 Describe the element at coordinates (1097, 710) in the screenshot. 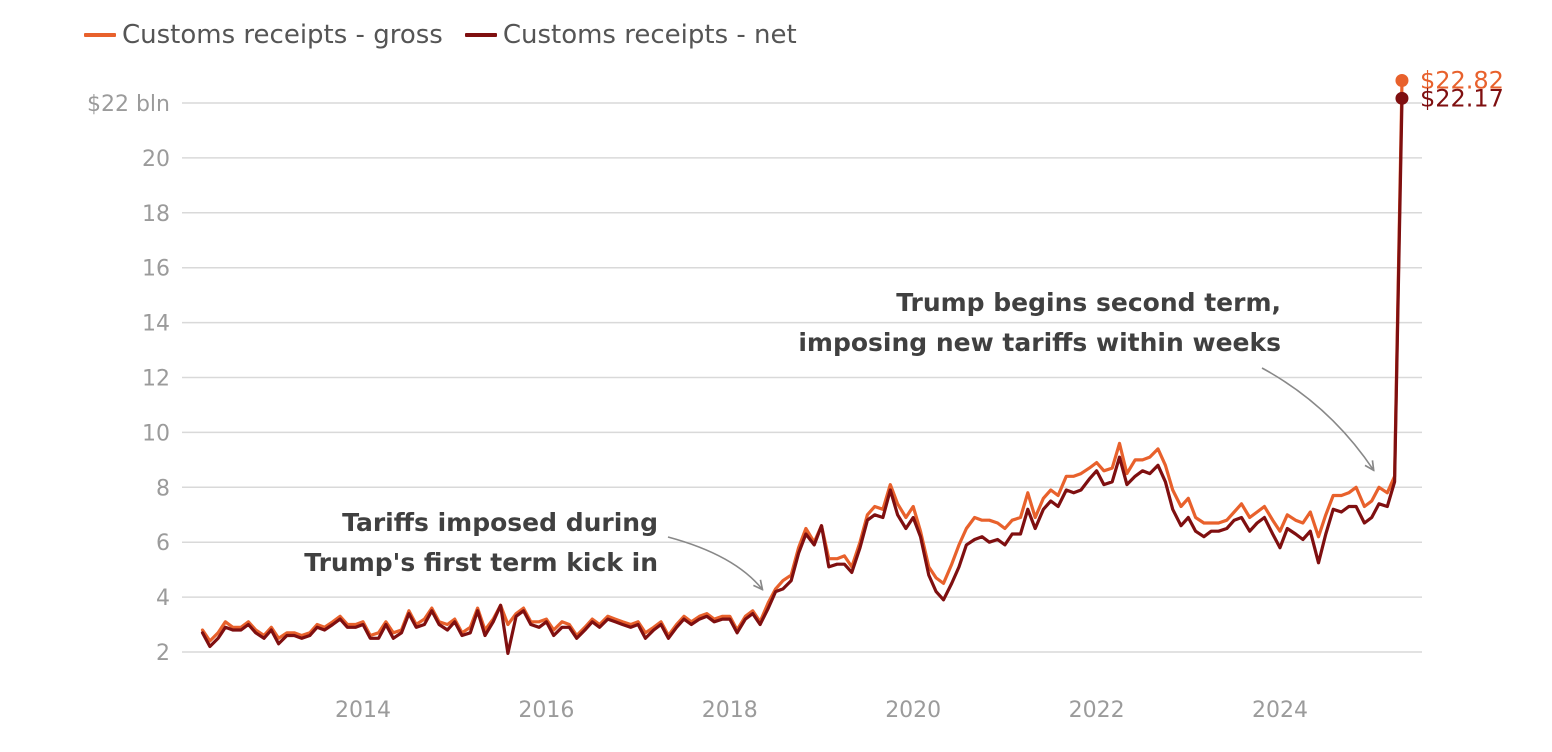

I see `x-tick-label-2022: 2022` at that location.